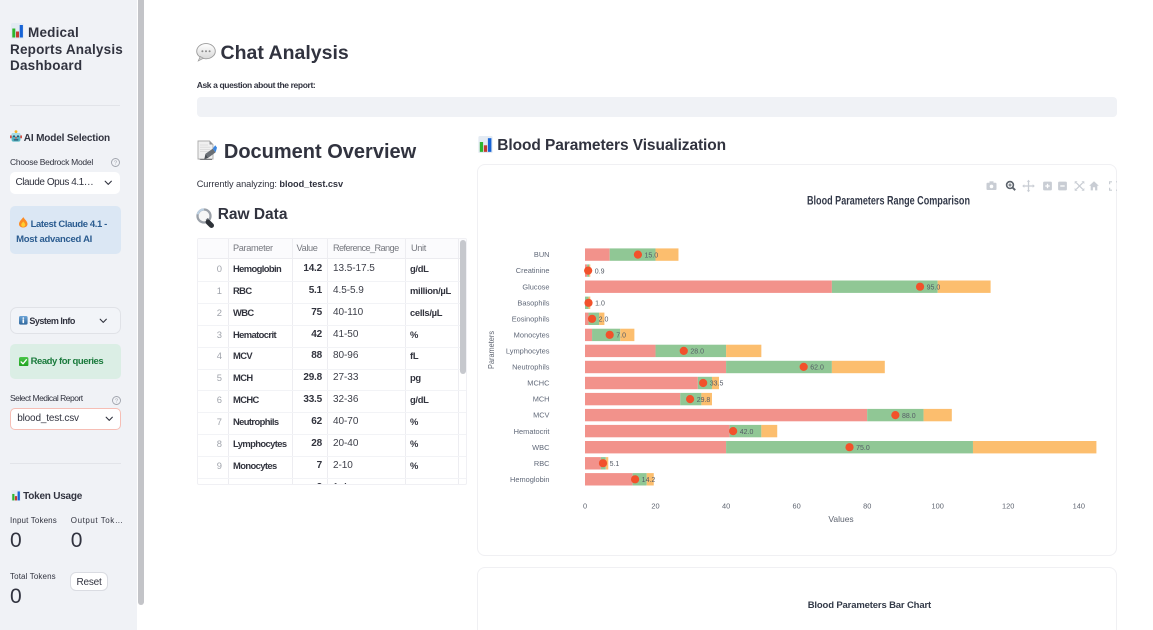 The image size is (1153, 630). I want to click on svg-text: Monocytes, so click(531, 334).